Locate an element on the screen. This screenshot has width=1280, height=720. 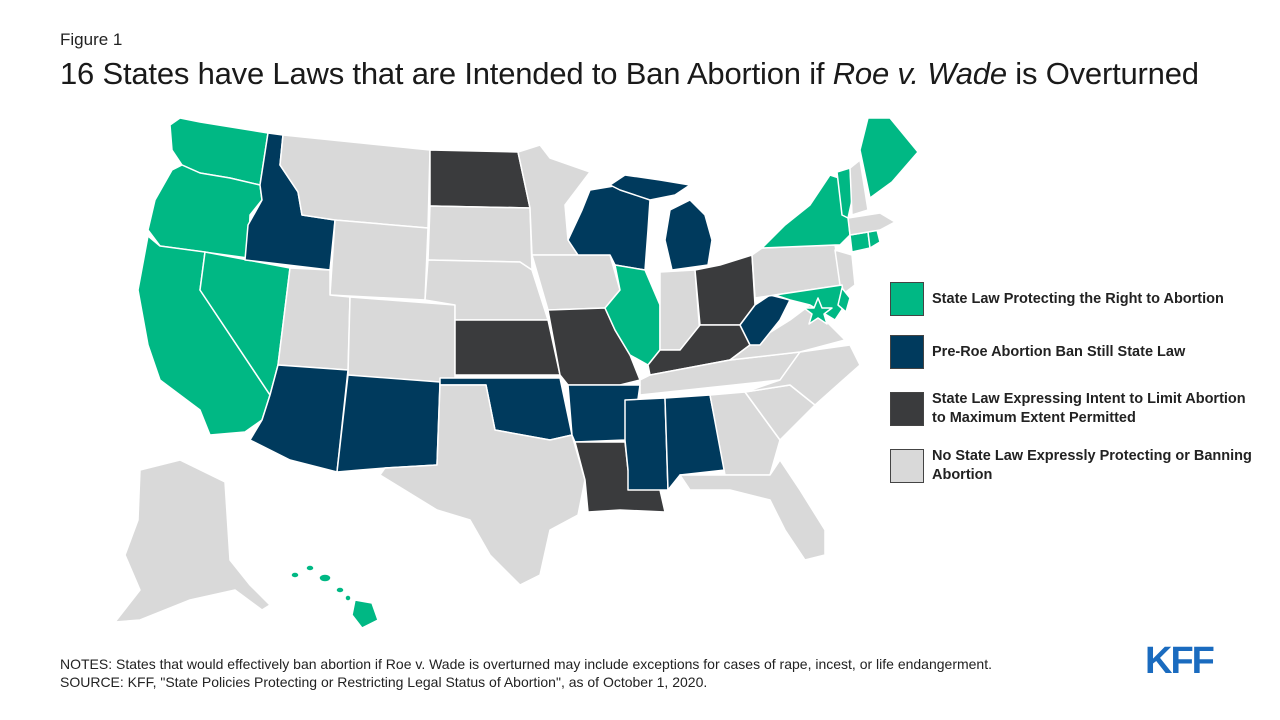
state-MT is located at coordinates (355, 181).